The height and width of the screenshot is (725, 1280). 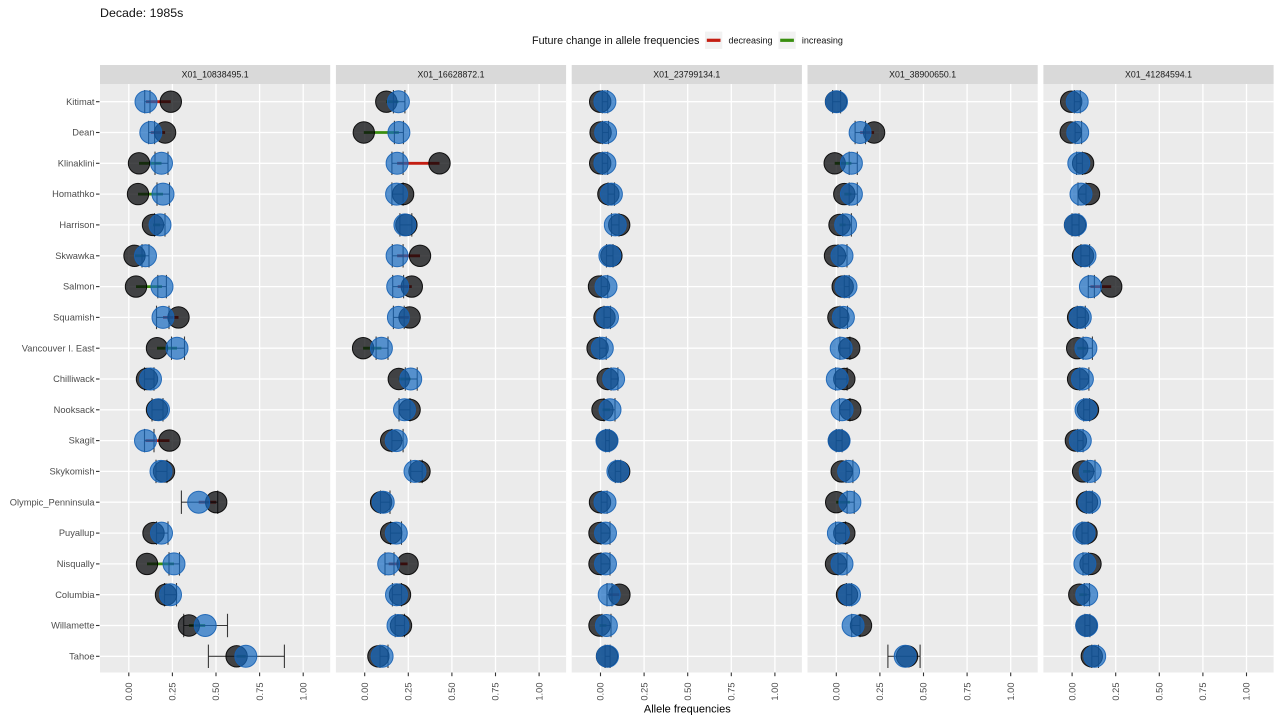 What do you see at coordinates (80, 102) in the screenshot?
I see `svg-text: Kitimat` at bounding box center [80, 102].